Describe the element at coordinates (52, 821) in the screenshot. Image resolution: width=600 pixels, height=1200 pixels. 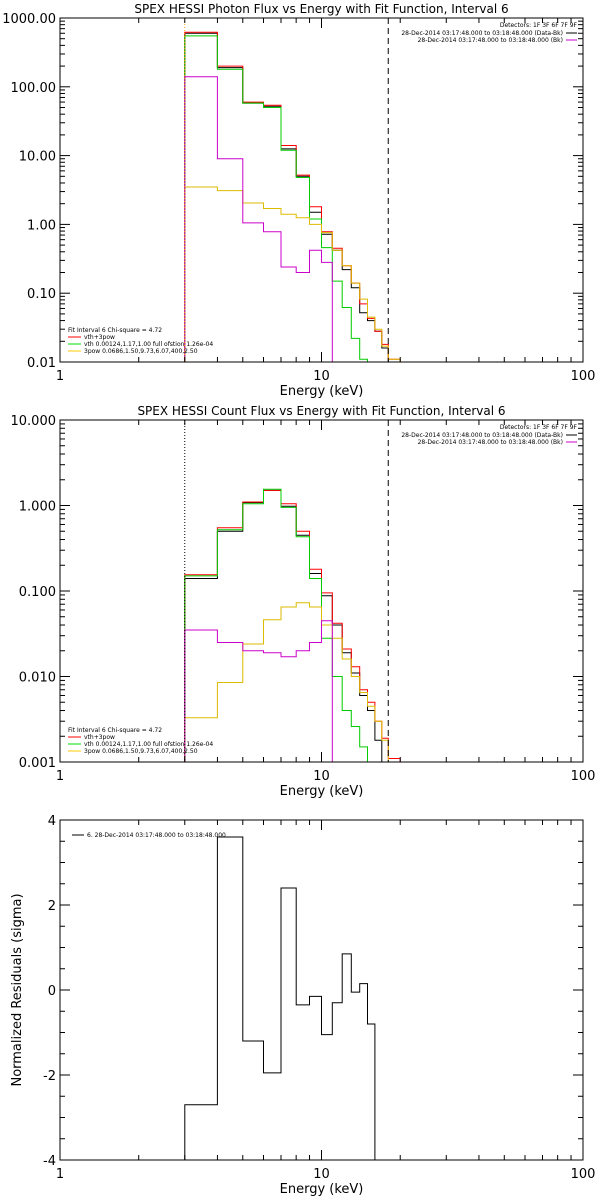
I see `y-tick-label: 4` at that location.